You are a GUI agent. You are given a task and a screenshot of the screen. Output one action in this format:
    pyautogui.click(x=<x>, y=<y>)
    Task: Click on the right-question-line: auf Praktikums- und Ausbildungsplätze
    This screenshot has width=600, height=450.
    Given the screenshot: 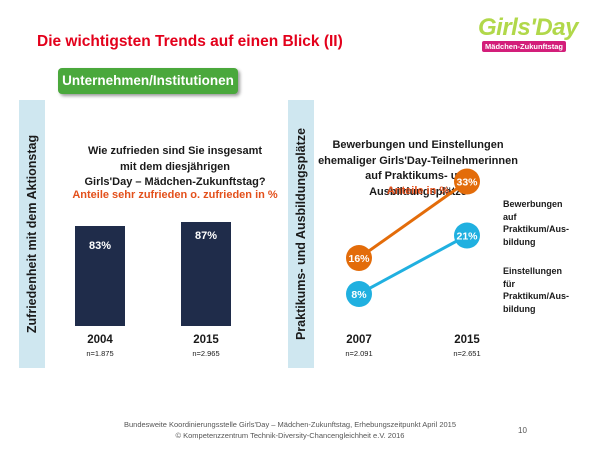 What is the action you would take?
    pyautogui.click(x=418, y=184)
    